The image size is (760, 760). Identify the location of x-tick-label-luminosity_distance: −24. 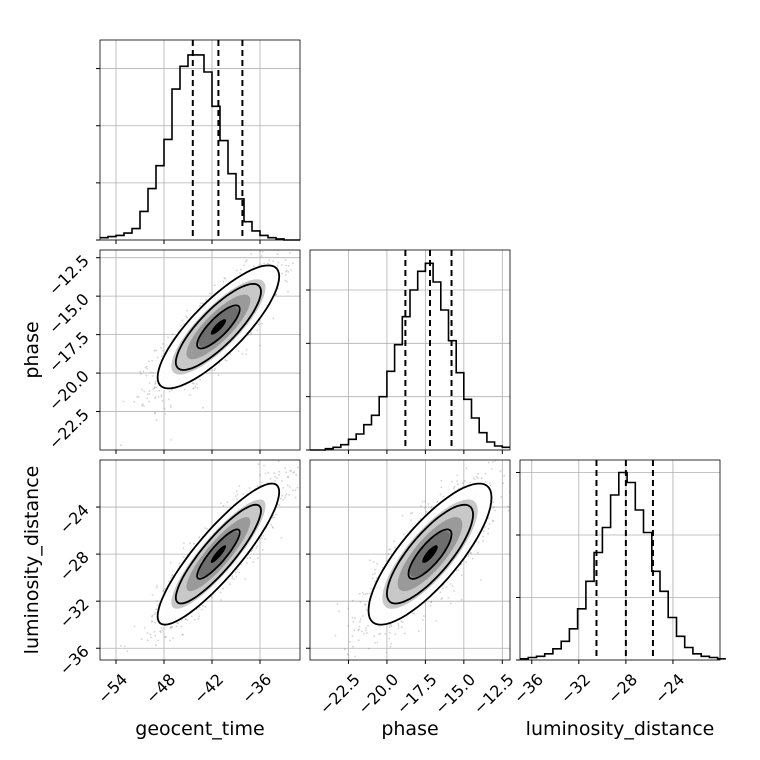
(669, 688).